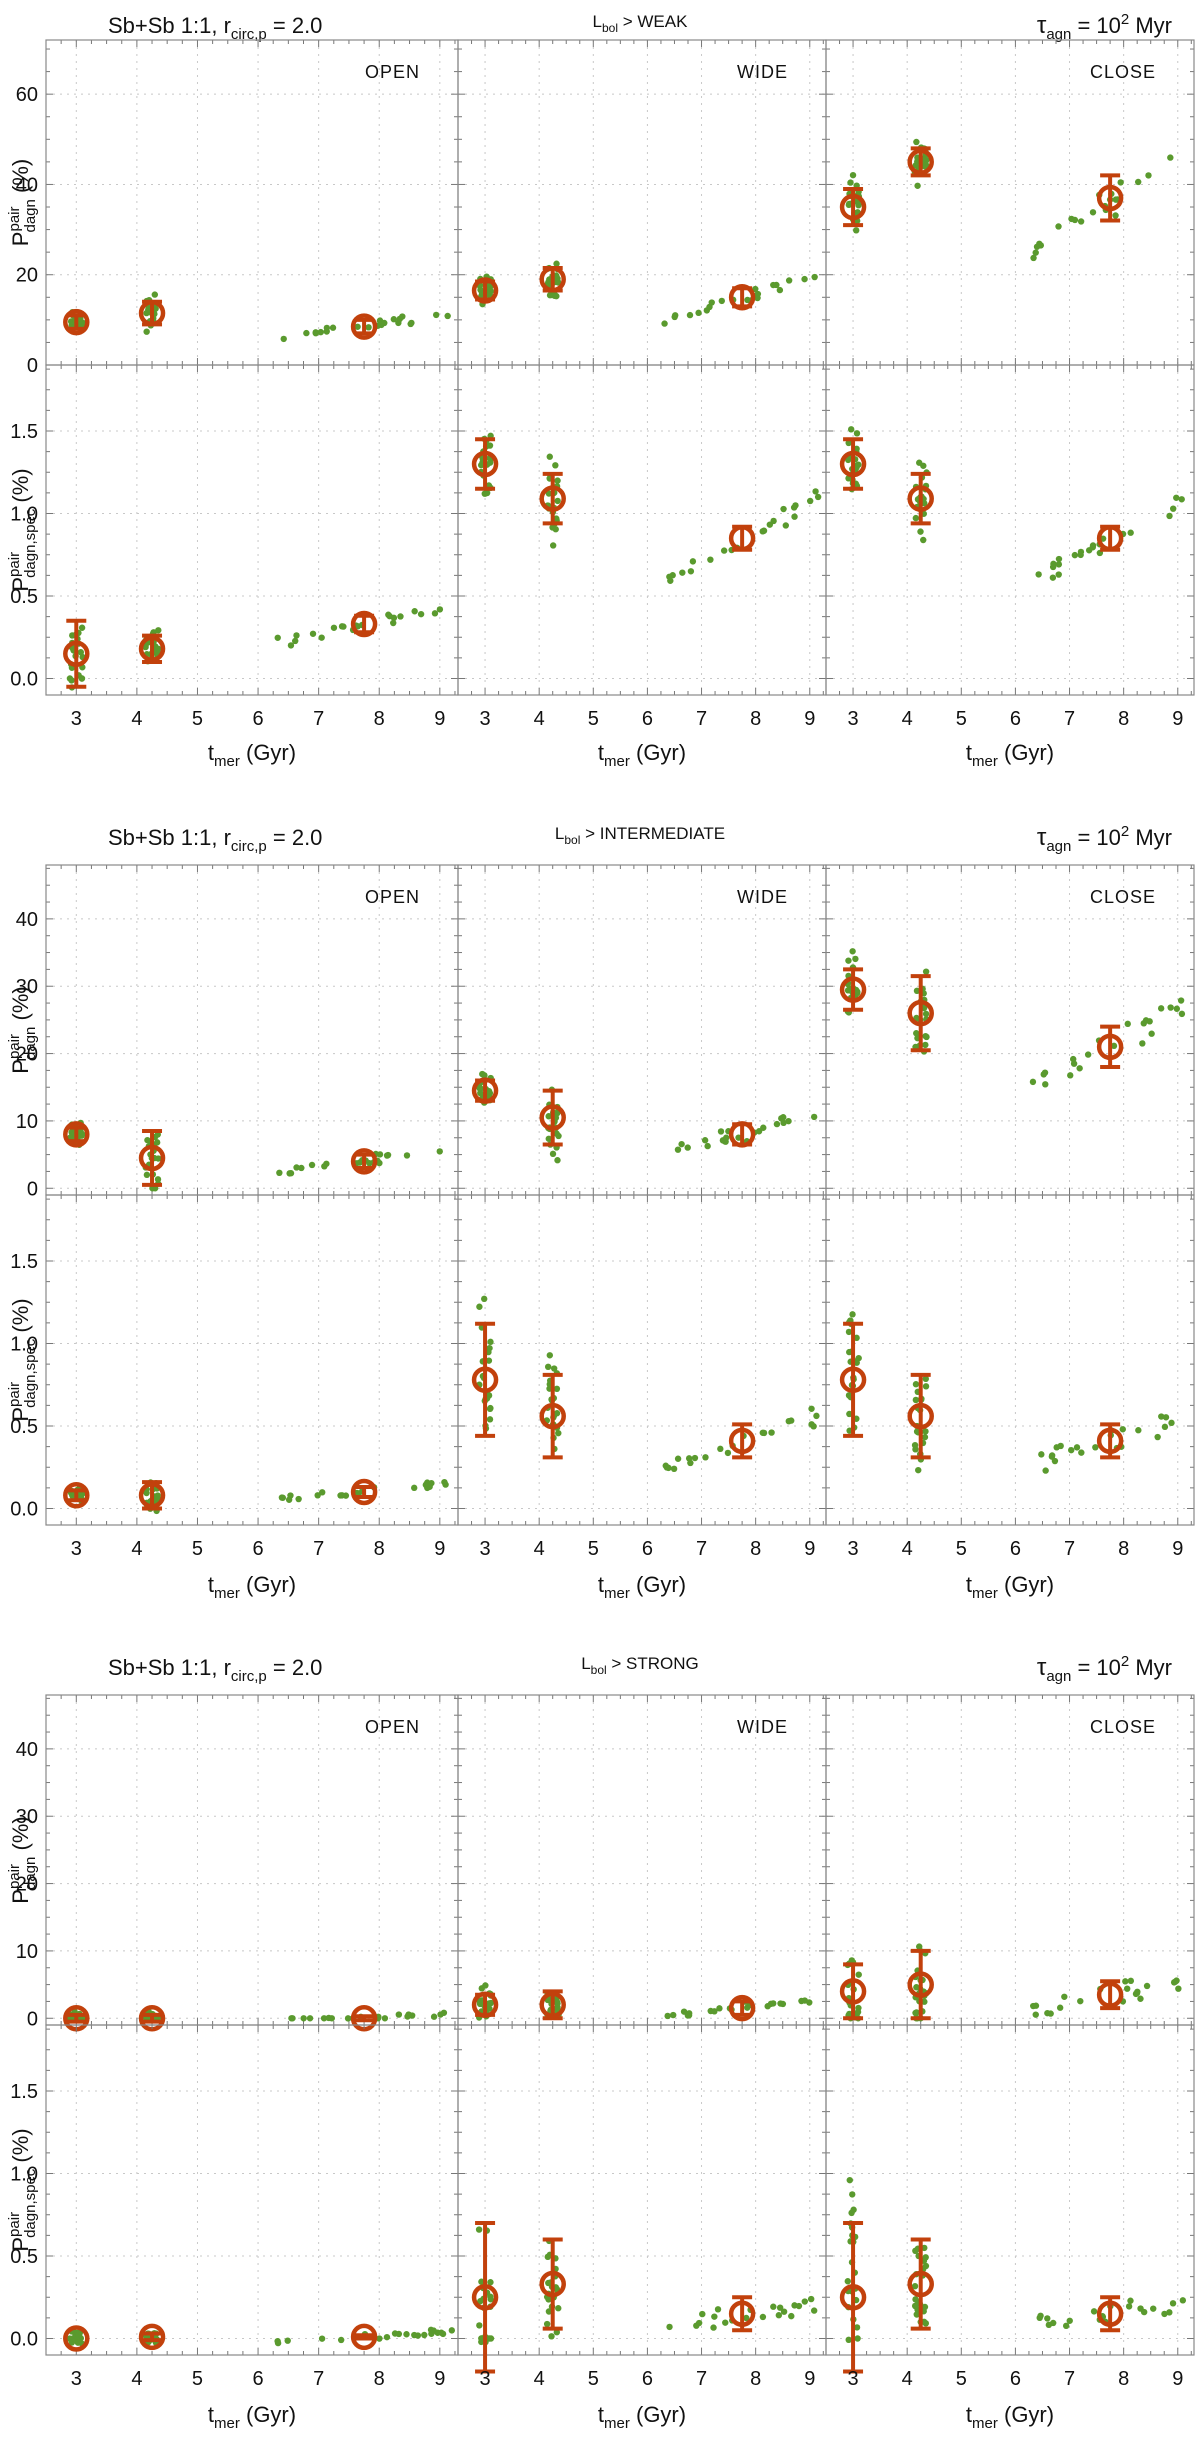 This screenshot has width=1200, height=2439. What do you see at coordinates (76, 2379) in the screenshot?
I see `x-tick-label: 3` at bounding box center [76, 2379].